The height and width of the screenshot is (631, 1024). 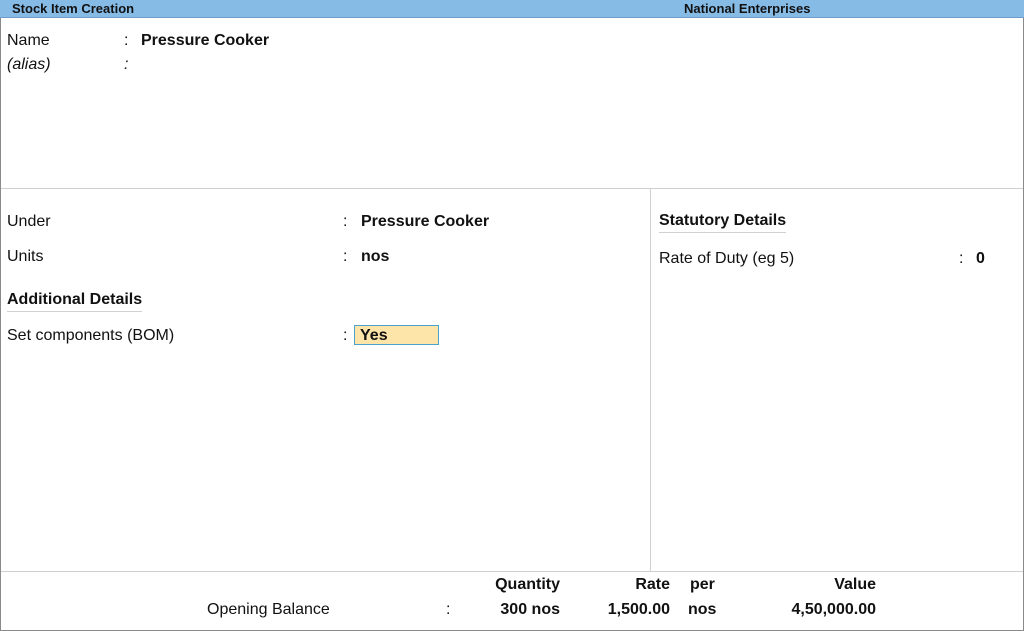 What do you see at coordinates (727, 258) in the screenshot?
I see `duty-label: Rate of Duty (eg 5)` at bounding box center [727, 258].